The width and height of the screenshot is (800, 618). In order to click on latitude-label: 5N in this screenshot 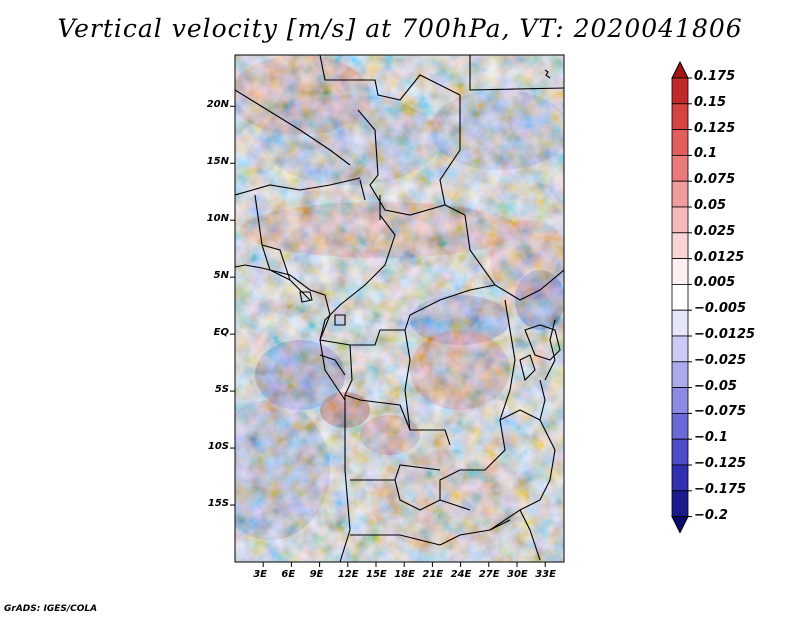, I will do `click(221, 276)`.